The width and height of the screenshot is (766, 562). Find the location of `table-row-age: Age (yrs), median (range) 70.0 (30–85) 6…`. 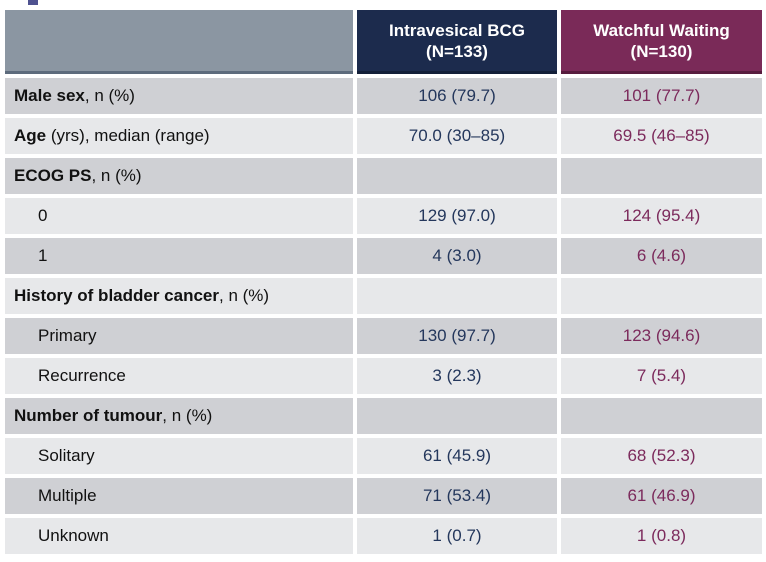

table-row-age: Age (yrs), median (range) 70.0 (30–85) 6… is located at coordinates (383, 136).